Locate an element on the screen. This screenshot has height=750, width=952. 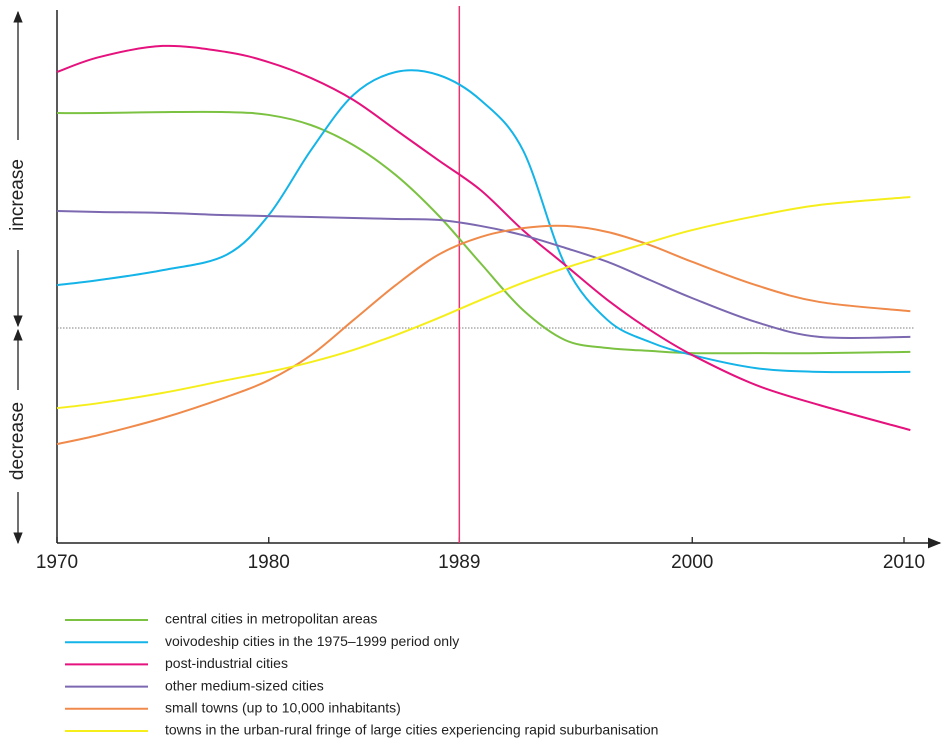
legend-label: central cities in metropolitan areas is located at coordinates (271, 619).